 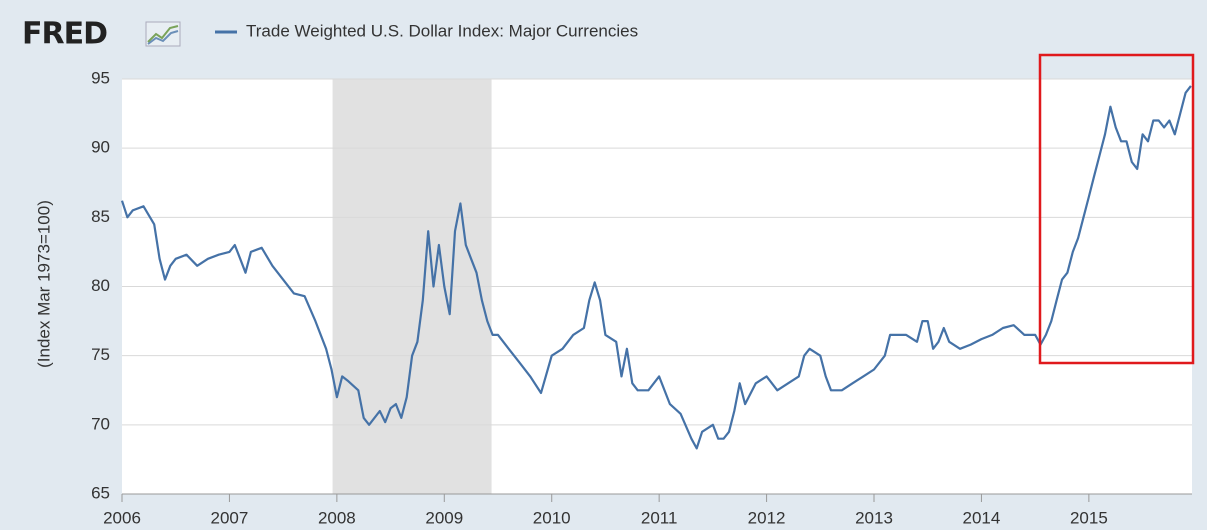 I want to click on y-tick-label: 85, so click(x=100, y=216).